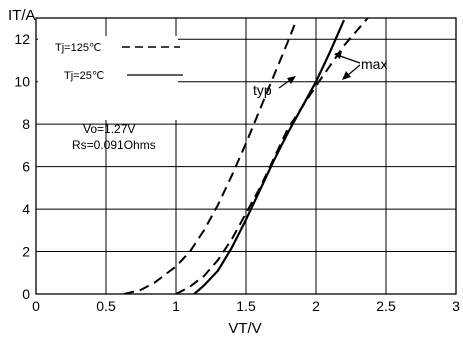  Describe the element at coordinates (78, 48) in the screenshot. I see `legend-label-125: Tj=125℃` at that location.